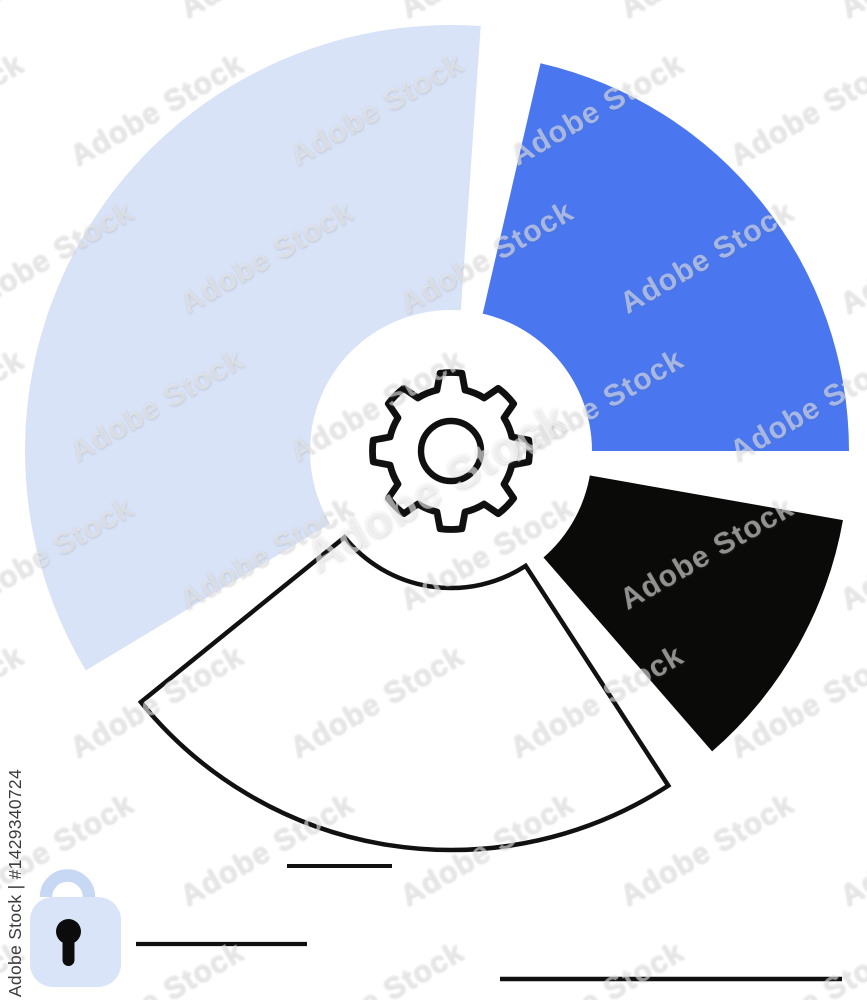  I want to click on gear-icon, so click(451, 451).